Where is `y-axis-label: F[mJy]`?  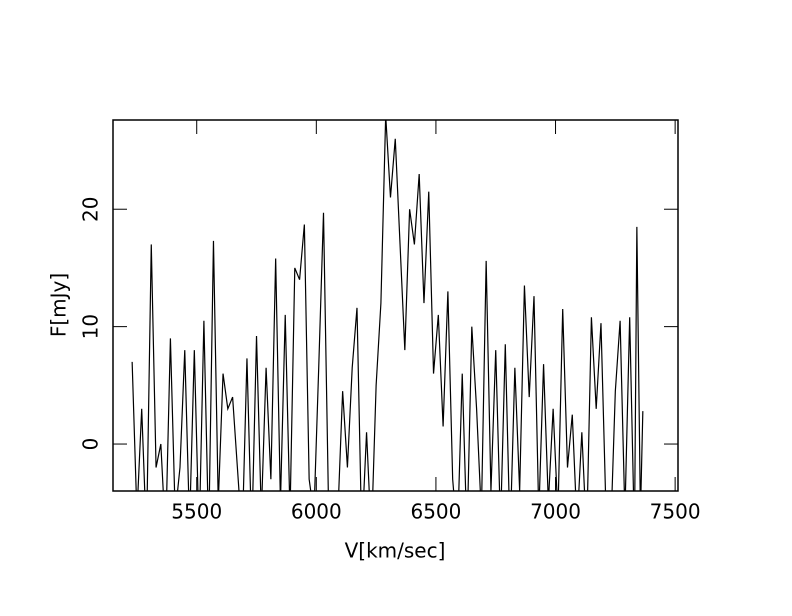
y-axis-label: F[mJy] is located at coordinates (59, 305).